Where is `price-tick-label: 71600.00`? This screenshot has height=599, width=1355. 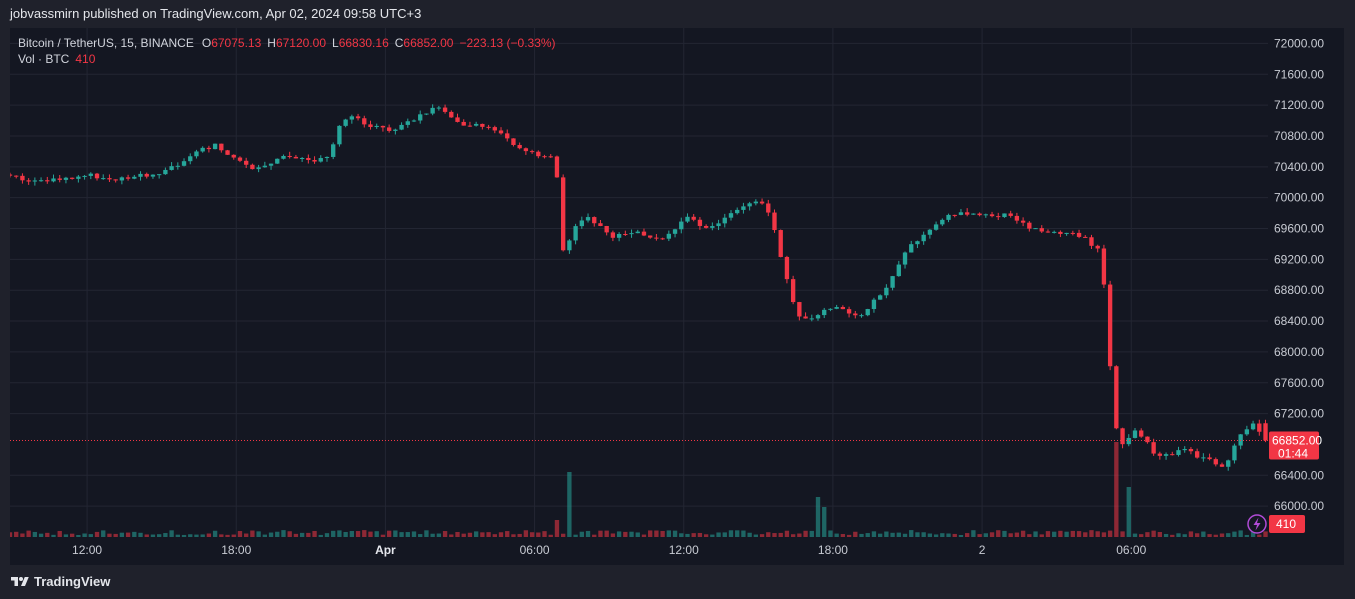 price-tick-label: 71600.00 is located at coordinates (1299, 74).